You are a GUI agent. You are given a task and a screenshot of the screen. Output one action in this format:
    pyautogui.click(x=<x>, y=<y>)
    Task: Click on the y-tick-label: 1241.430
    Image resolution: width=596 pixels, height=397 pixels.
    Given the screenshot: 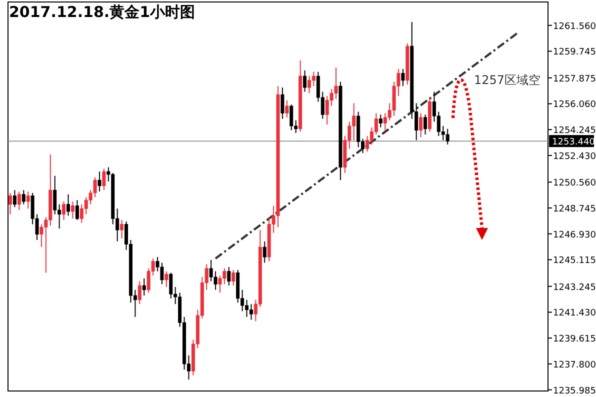 What is the action you would take?
    pyautogui.click(x=574, y=313)
    